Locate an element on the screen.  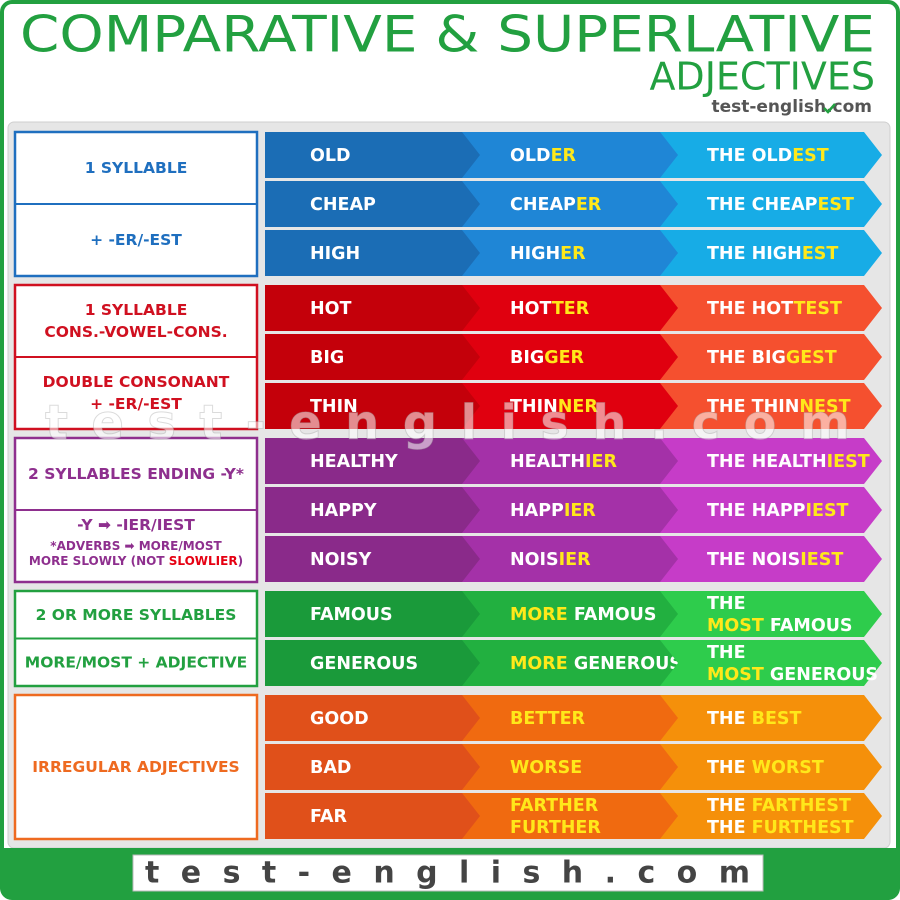
text-segment: THE HAPP is located at coordinates (756, 511).